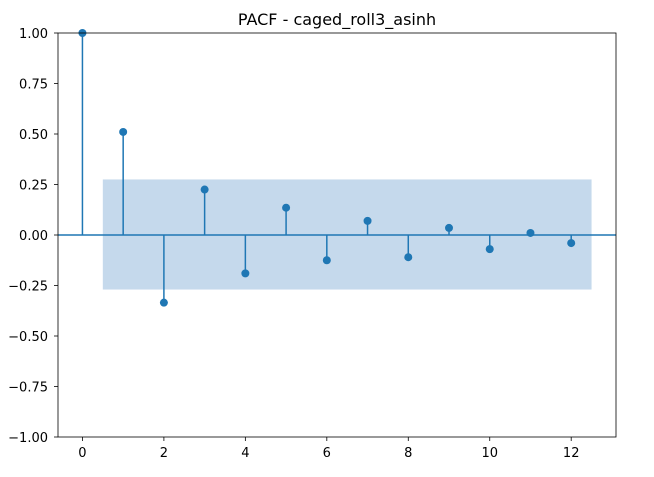 Image resolution: width=654 pixels, height=477 pixels. Describe the element at coordinates (327, 453) in the screenshot. I see `x-tick-label: 6` at that location.